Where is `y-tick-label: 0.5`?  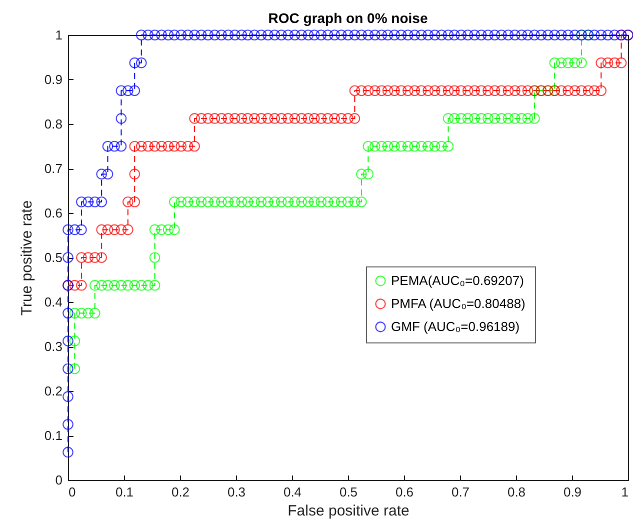 y-tick-label: 0.5 is located at coordinates (53, 257).